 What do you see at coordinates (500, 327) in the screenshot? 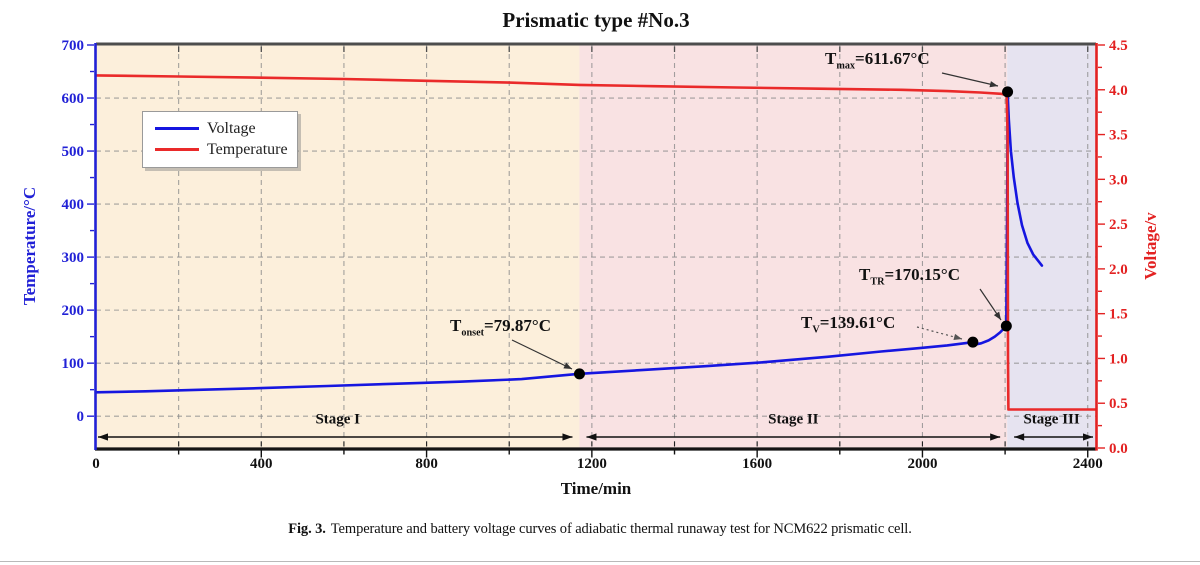
I see `annotation-t-onset: Tonset=79.87°C` at bounding box center [500, 327].